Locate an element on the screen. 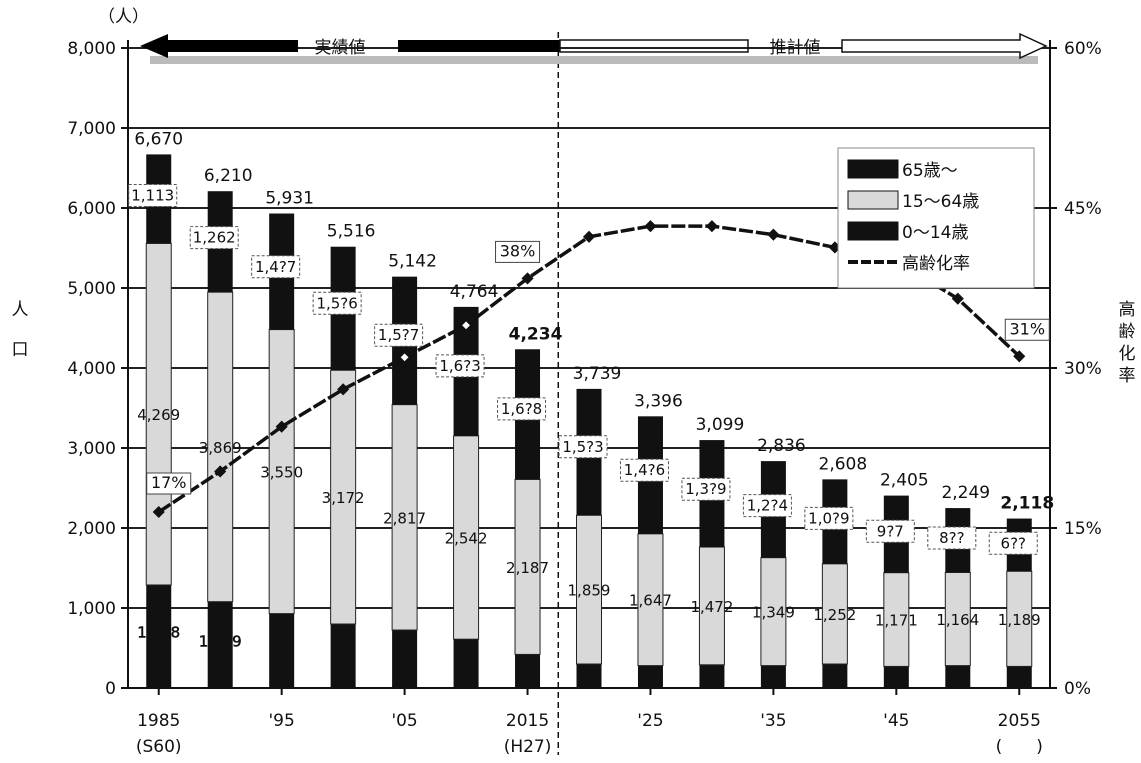 The width and height of the screenshot is (1141, 763). working-age-label: 3,550 is located at coordinates (281, 473).